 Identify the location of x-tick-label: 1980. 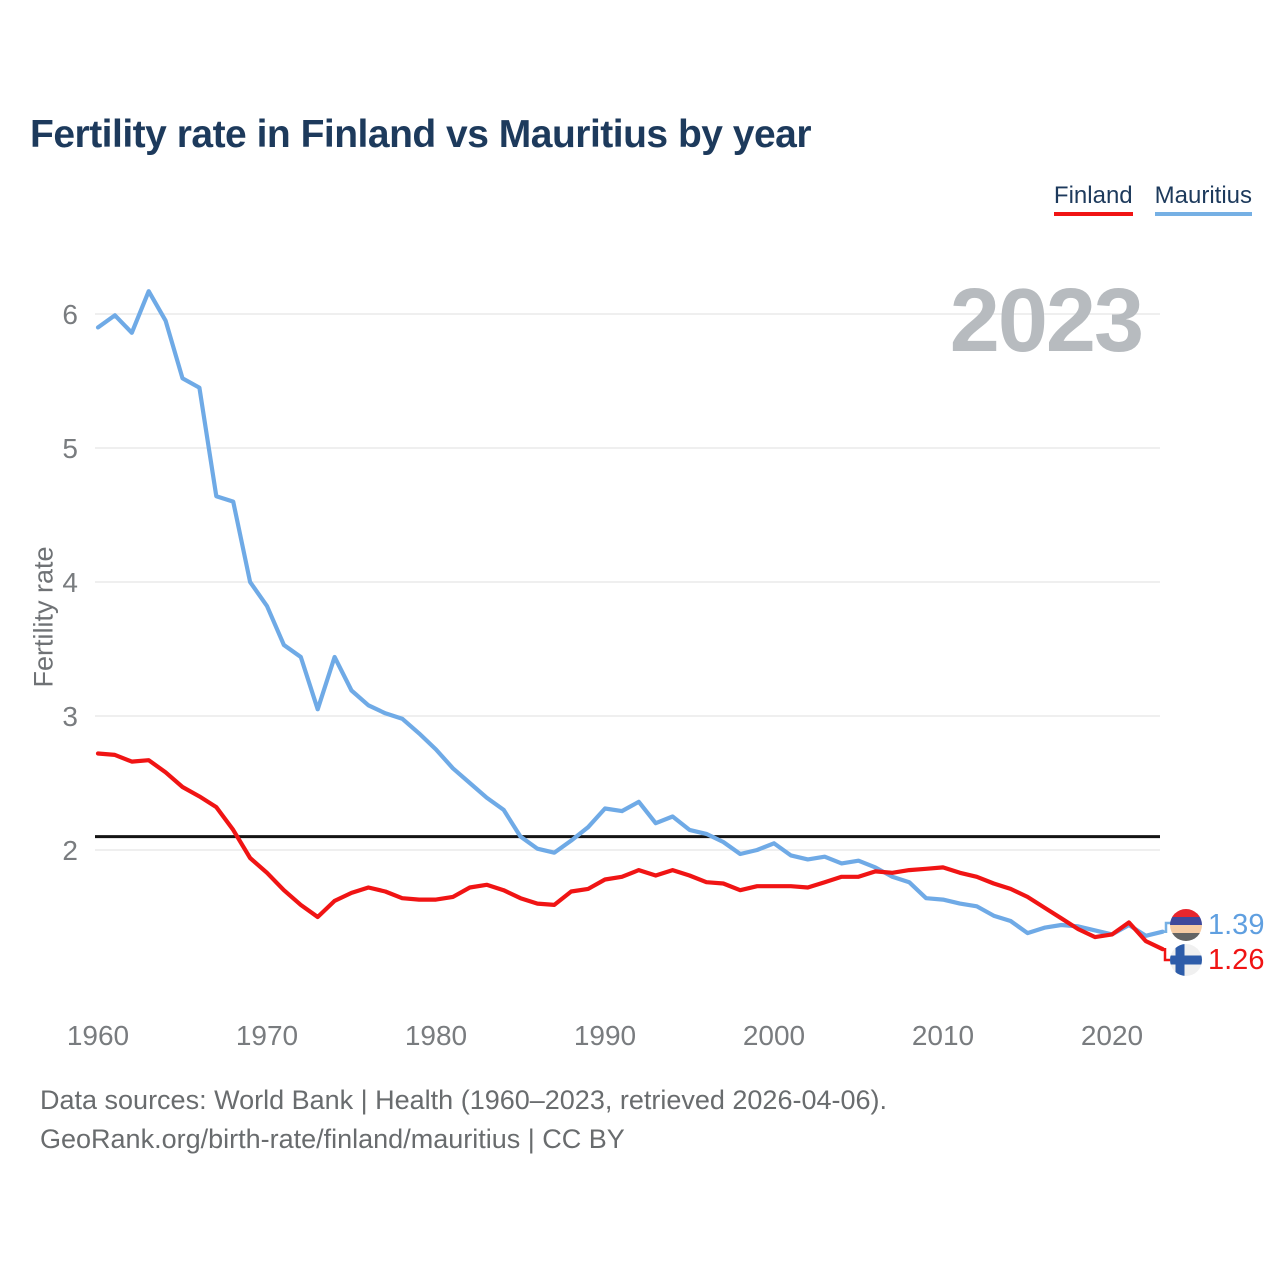
(436, 1035).